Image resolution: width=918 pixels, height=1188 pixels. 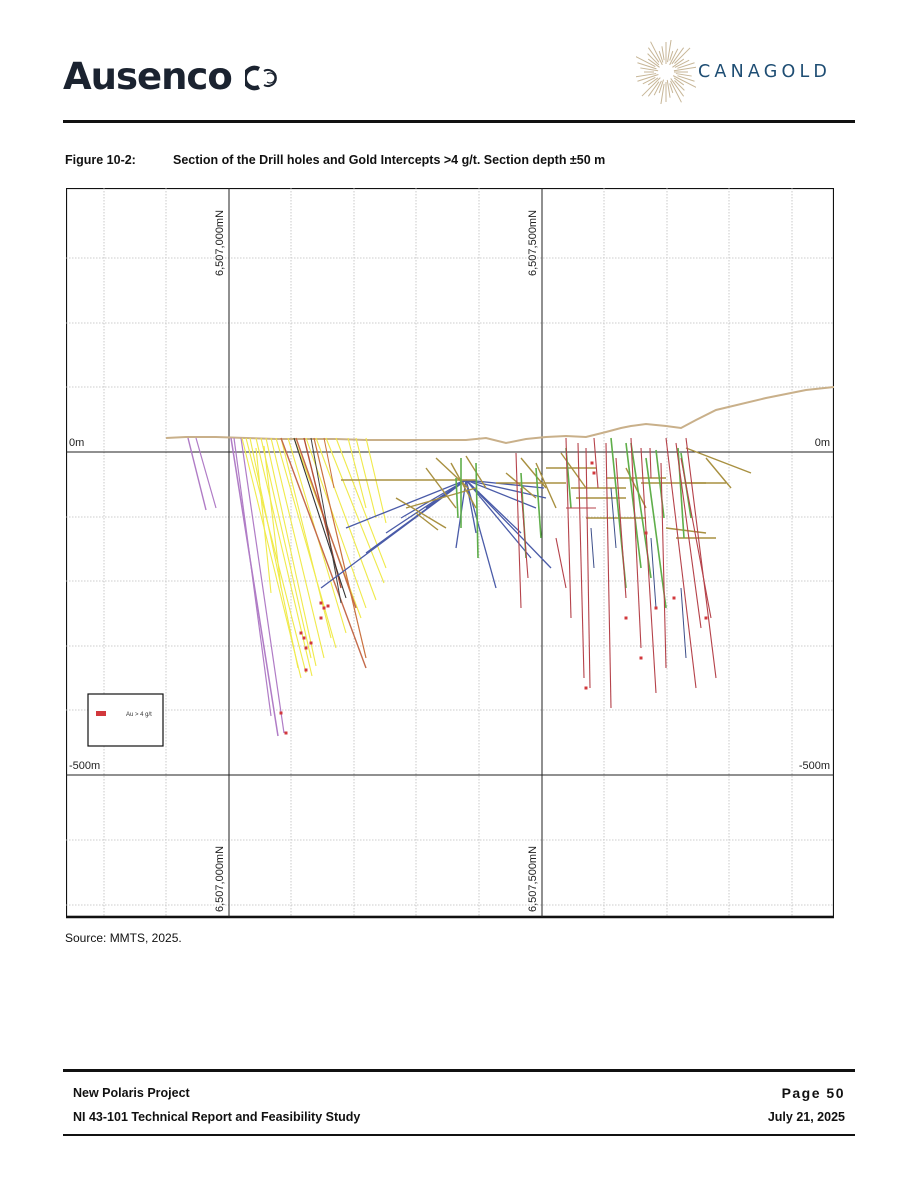 I want to click on page-header: Ausenco CANAGOLD, so click(x=459, y=62).